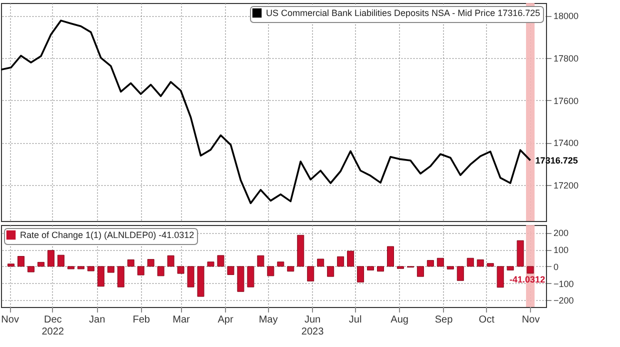 Image resolution: width=620 pixels, height=347 pixels. I want to click on x-tick-label: Oct, so click(486, 320).